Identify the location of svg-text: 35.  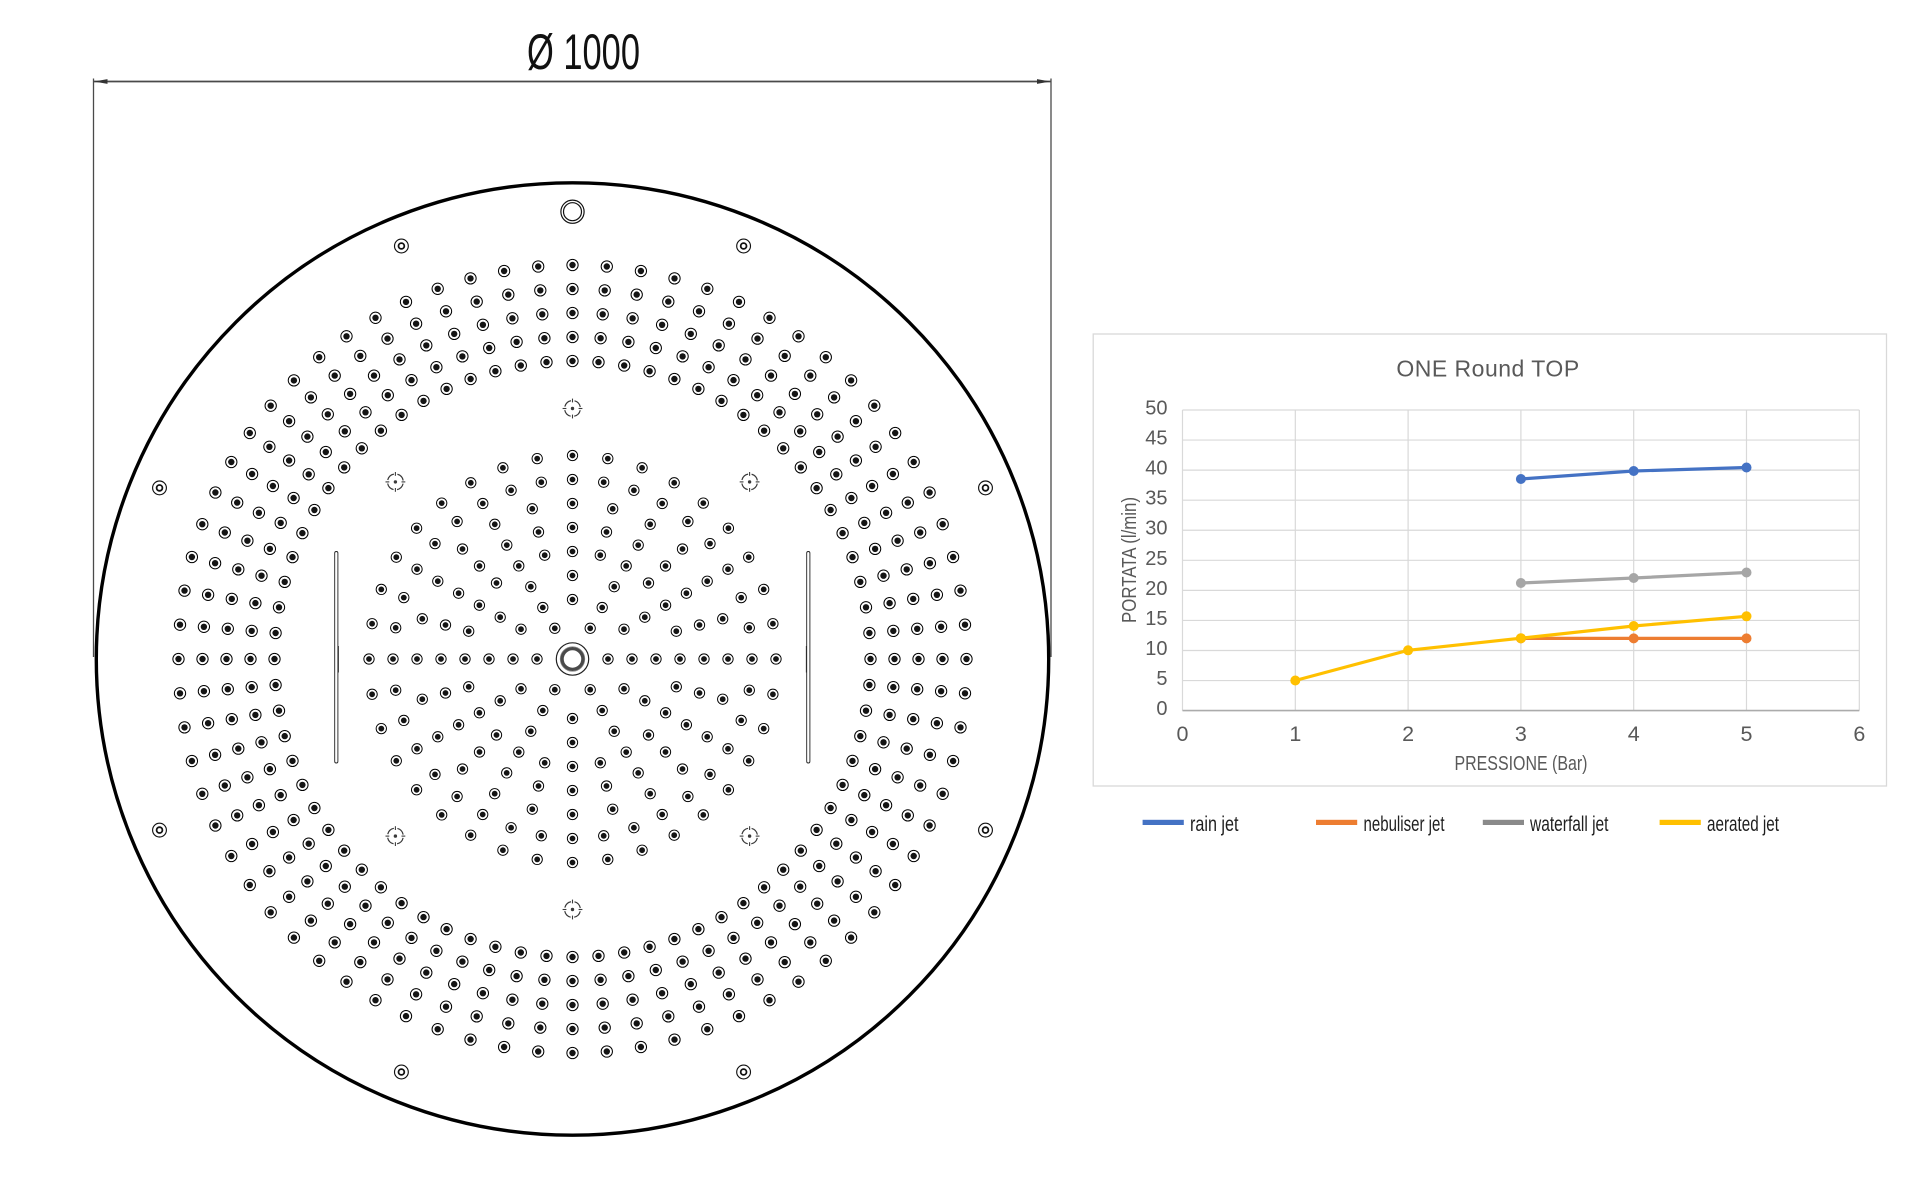
(1156, 499).